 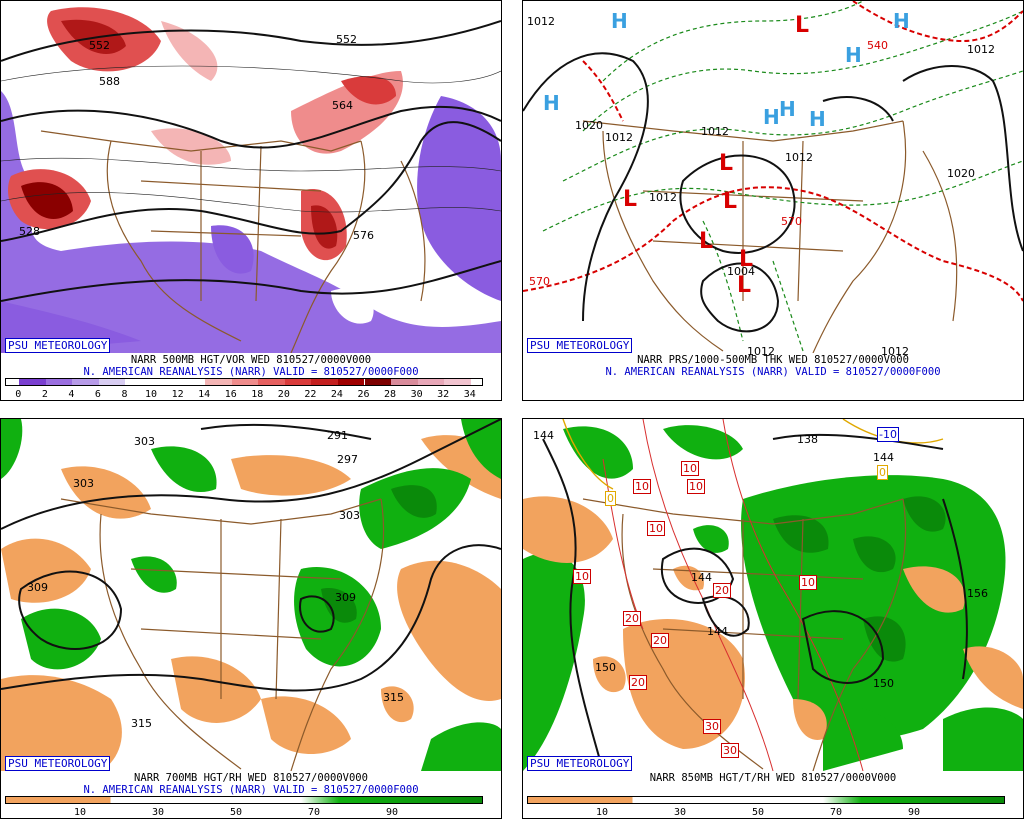 I want to click on temperature-label: -10, so click(x=888, y=434).